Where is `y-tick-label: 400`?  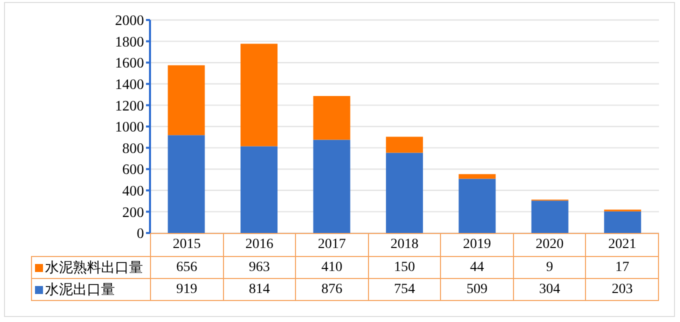
y-tick-label: 400 is located at coordinates (133, 192).